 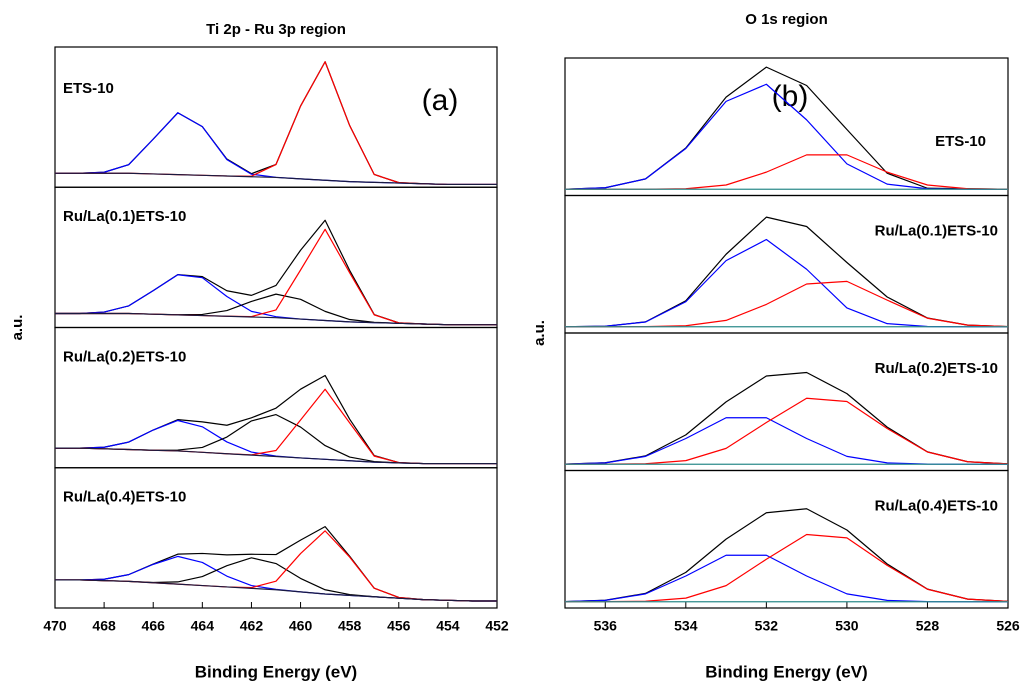 I want to click on panel-label: (a), so click(x=440, y=100).